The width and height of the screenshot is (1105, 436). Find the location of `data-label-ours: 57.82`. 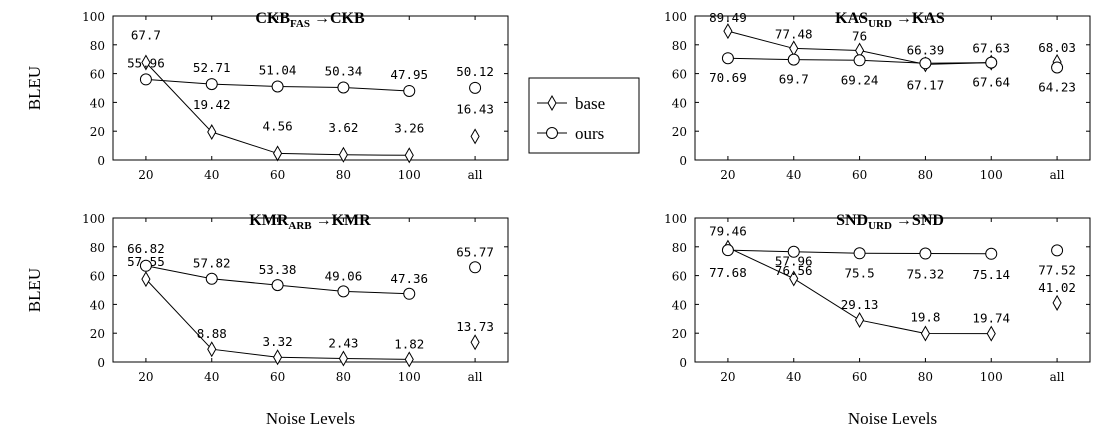

data-label-ours: 57.82 is located at coordinates (212, 263).